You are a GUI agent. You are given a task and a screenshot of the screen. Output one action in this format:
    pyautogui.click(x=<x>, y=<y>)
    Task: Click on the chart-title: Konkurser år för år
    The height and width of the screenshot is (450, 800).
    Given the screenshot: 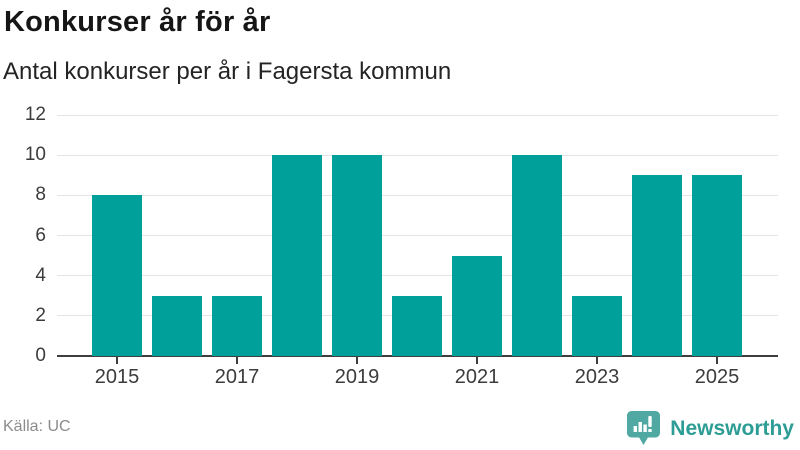 What is the action you would take?
    pyautogui.click(x=137, y=22)
    